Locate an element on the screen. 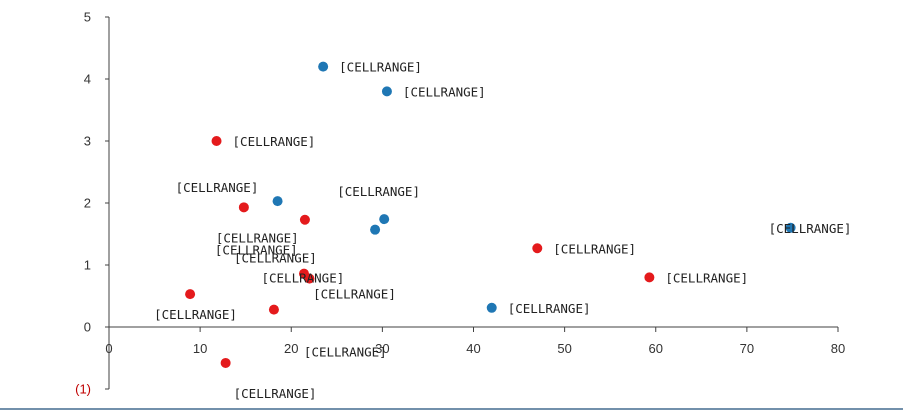 The width and height of the screenshot is (903, 413). y-tick-label: 2 is located at coordinates (87, 203).